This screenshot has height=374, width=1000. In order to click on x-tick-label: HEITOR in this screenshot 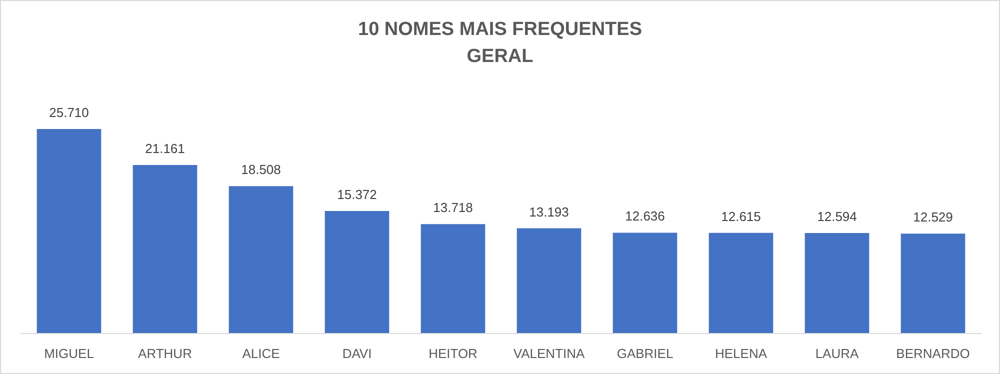, I will do `click(453, 353)`.